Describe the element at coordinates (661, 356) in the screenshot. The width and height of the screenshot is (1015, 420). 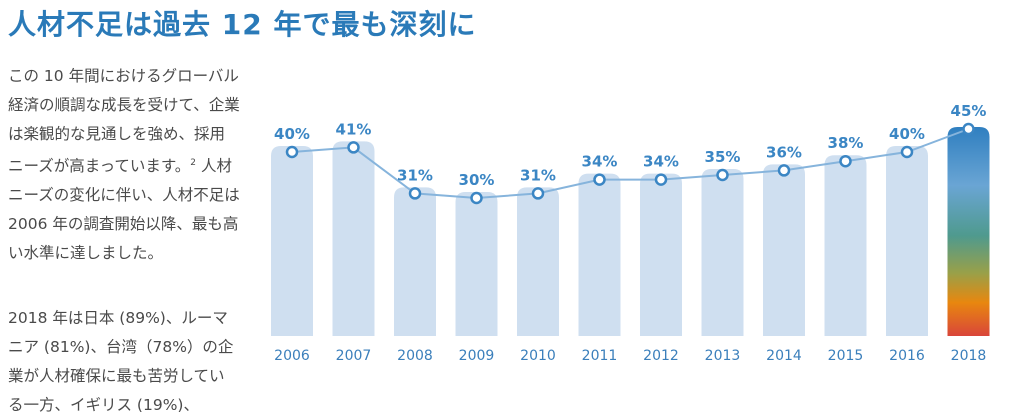
I see `x-tick-label: 2012` at that location.